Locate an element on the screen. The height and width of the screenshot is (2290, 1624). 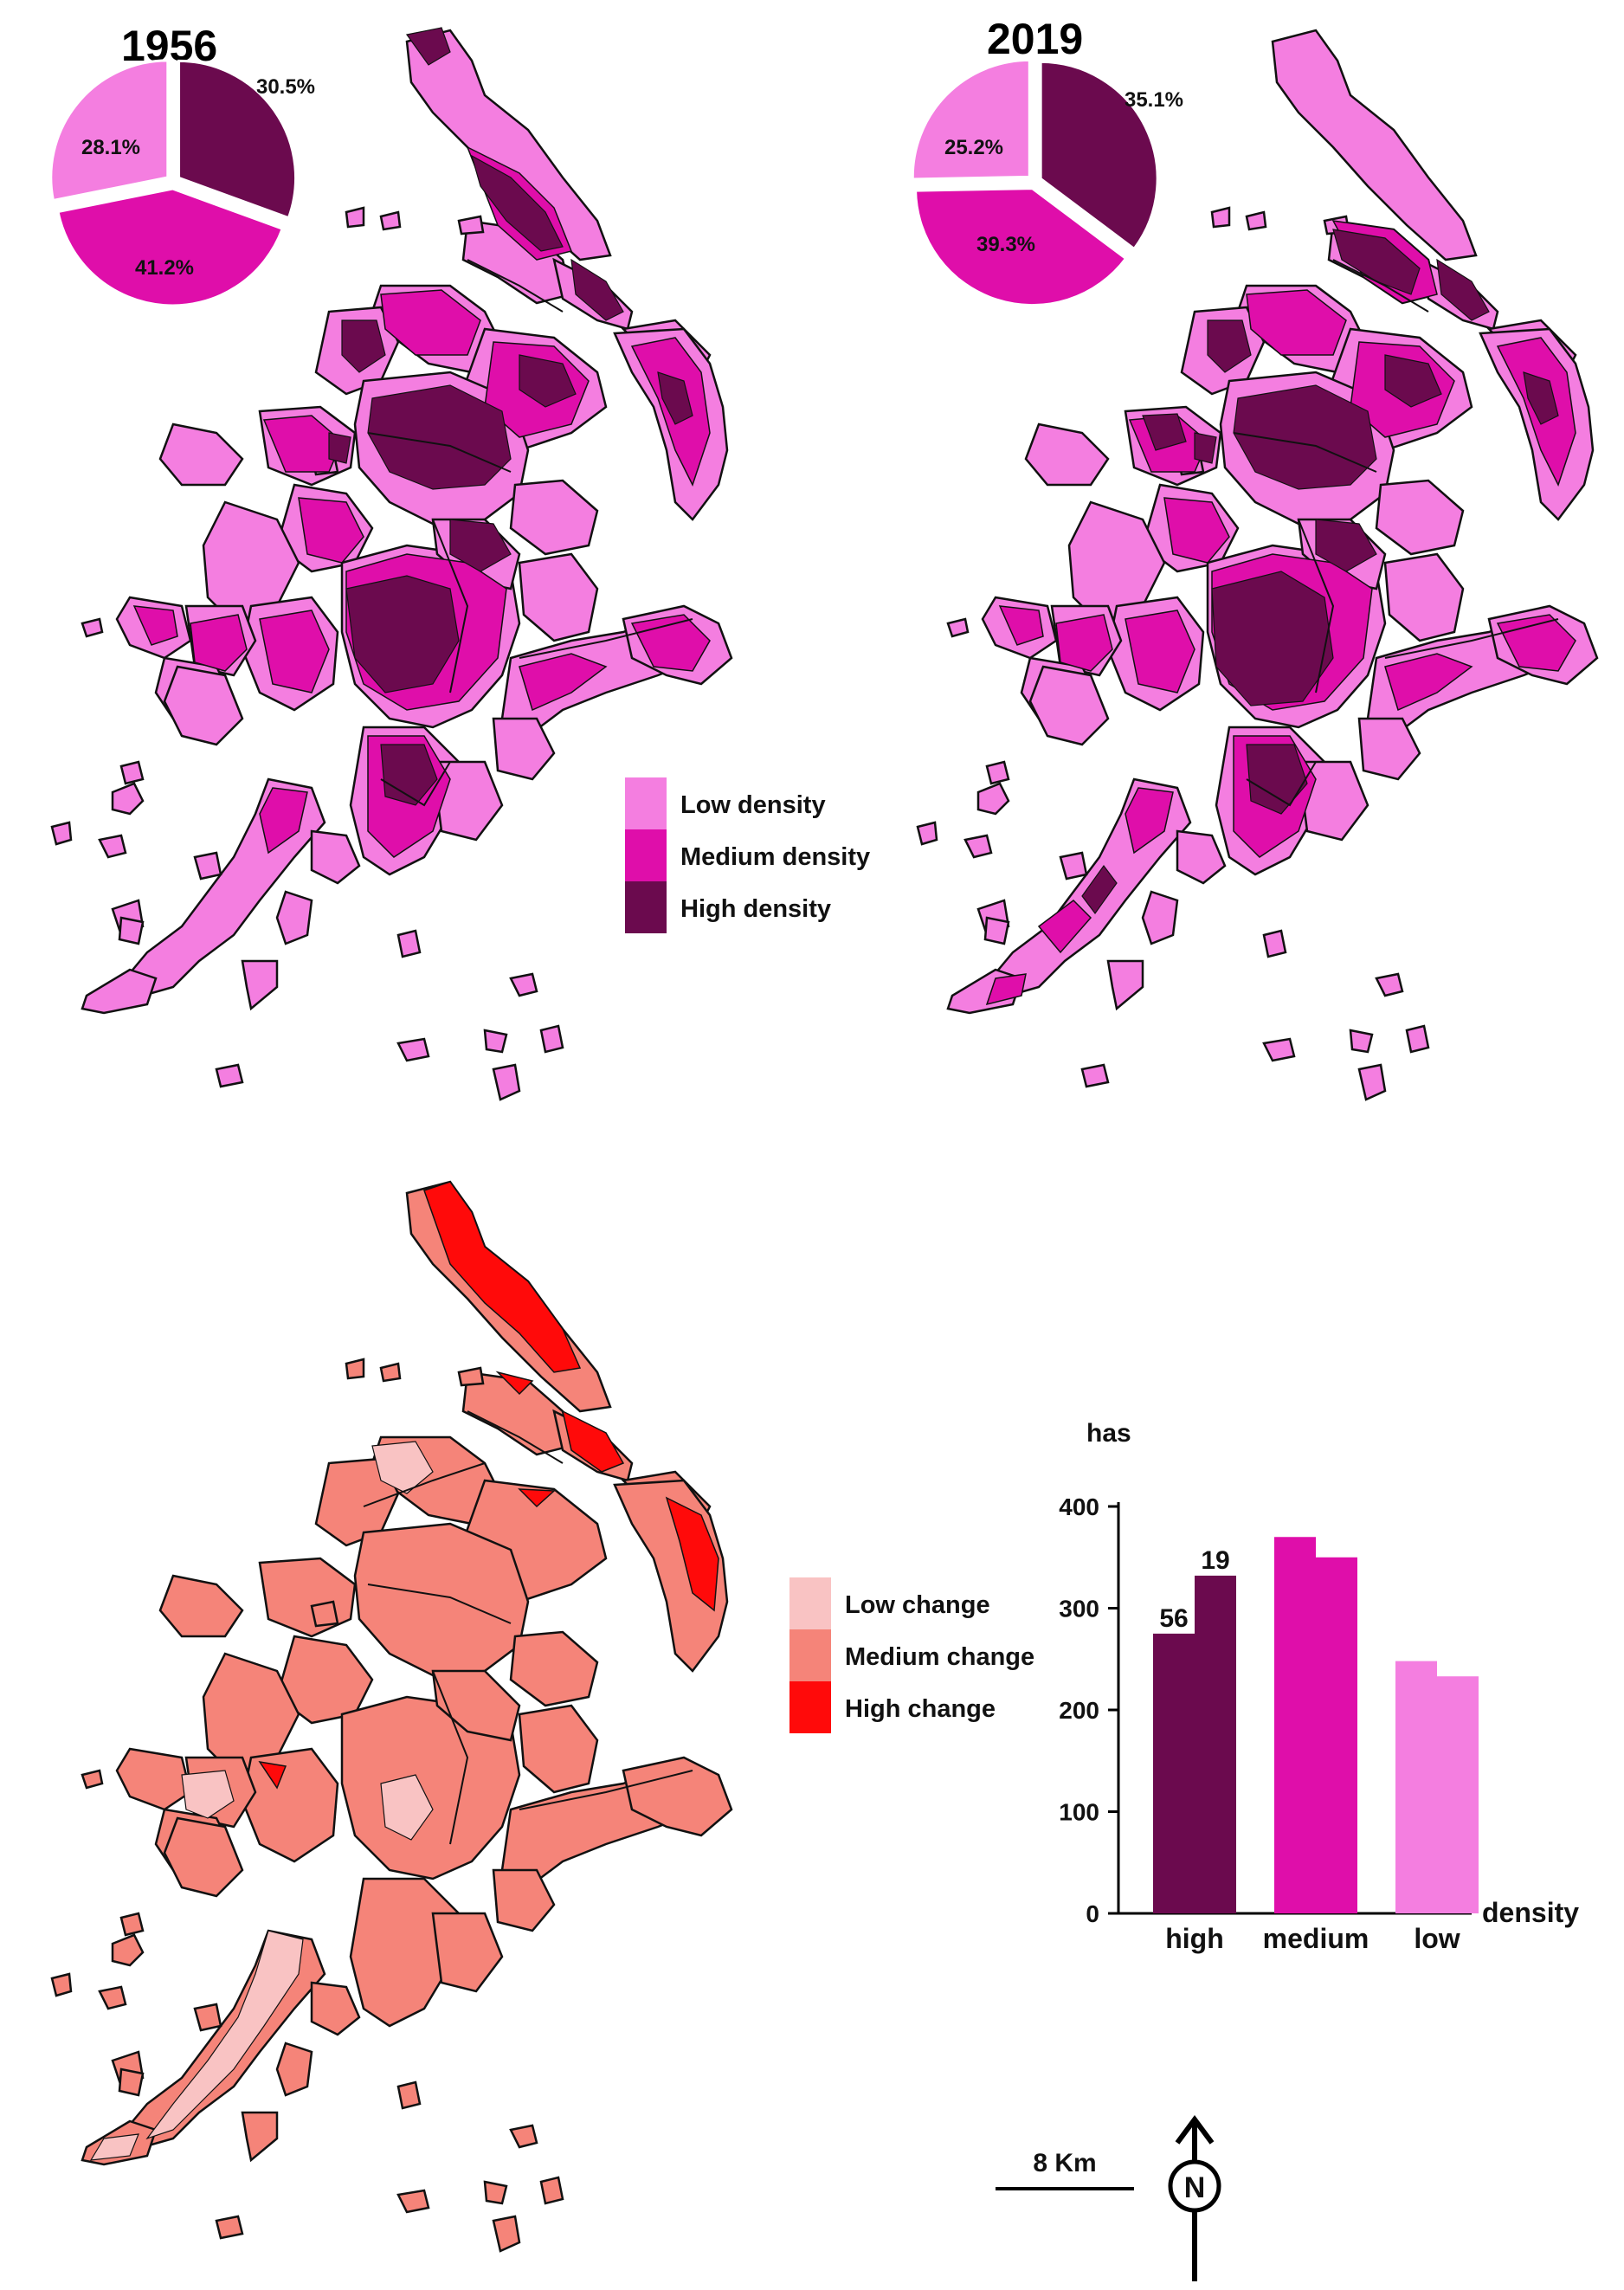
north-arrow-icon: N is located at coordinates (1194, 2198).